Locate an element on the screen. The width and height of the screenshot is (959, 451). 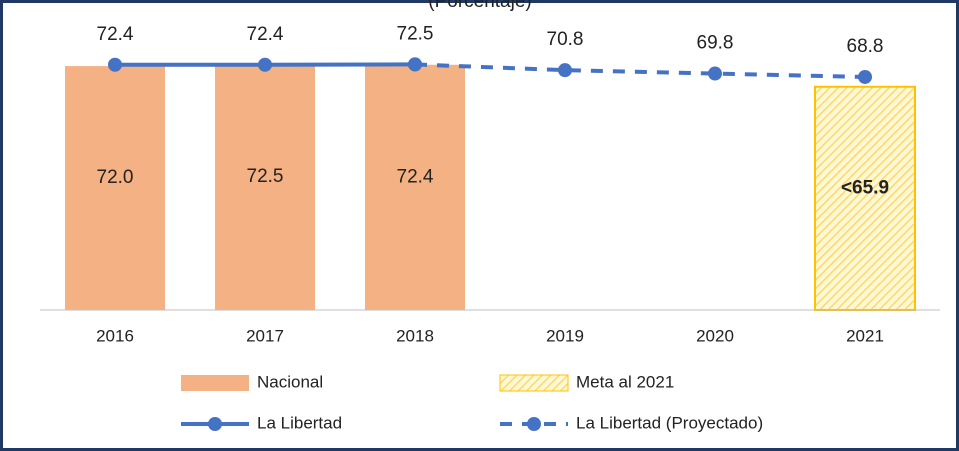
x-tick-label: 2017 is located at coordinates (265, 335).